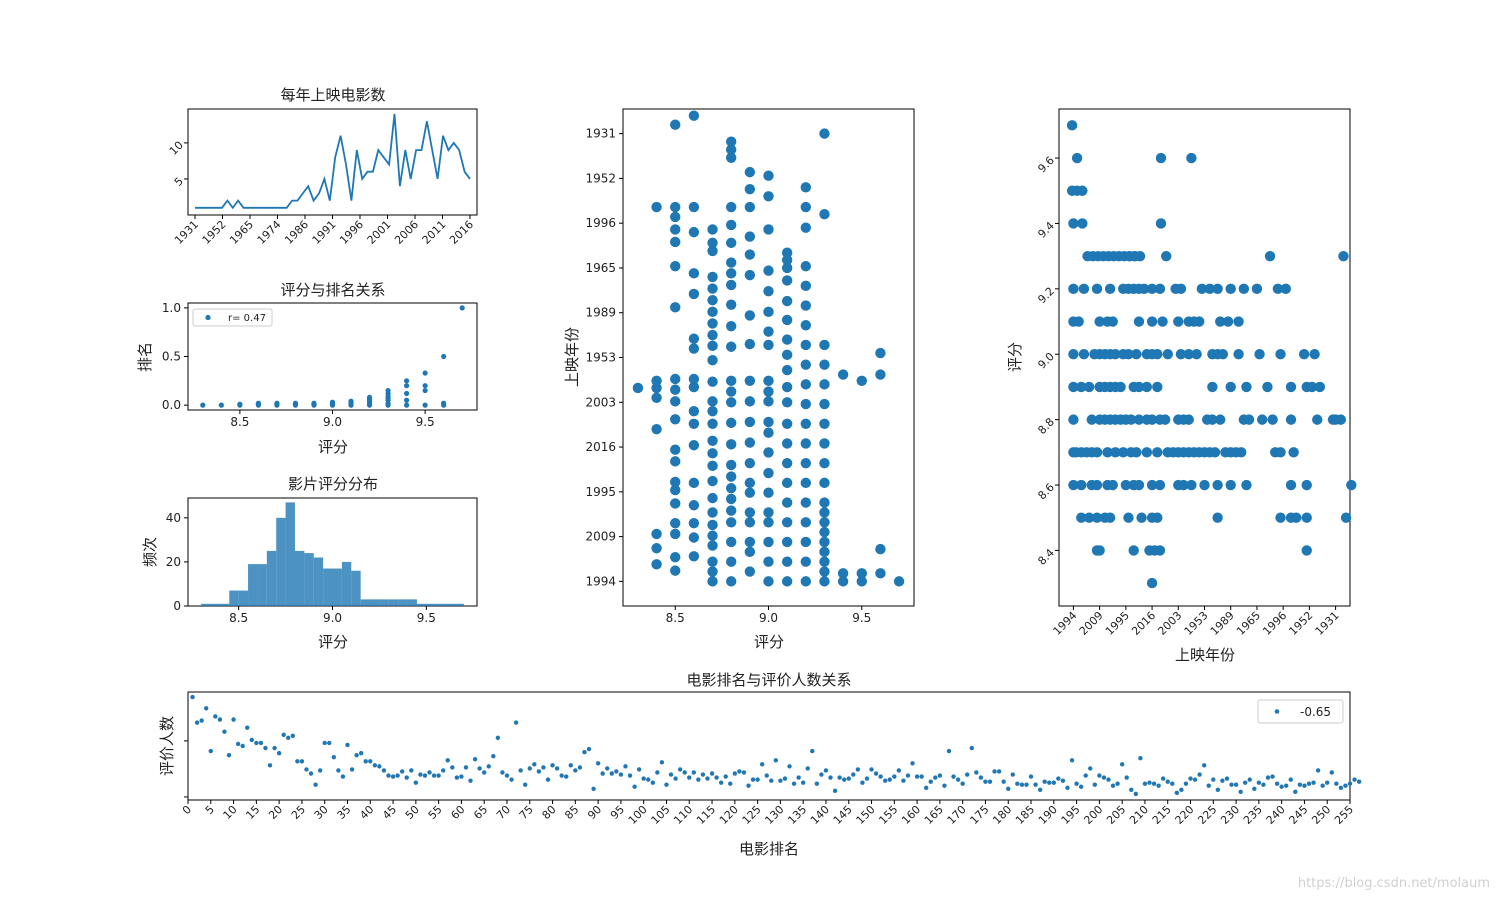 The width and height of the screenshot is (1500, 904). I want to click on rank-votes-xtick-label: 155, so click(888, 815).